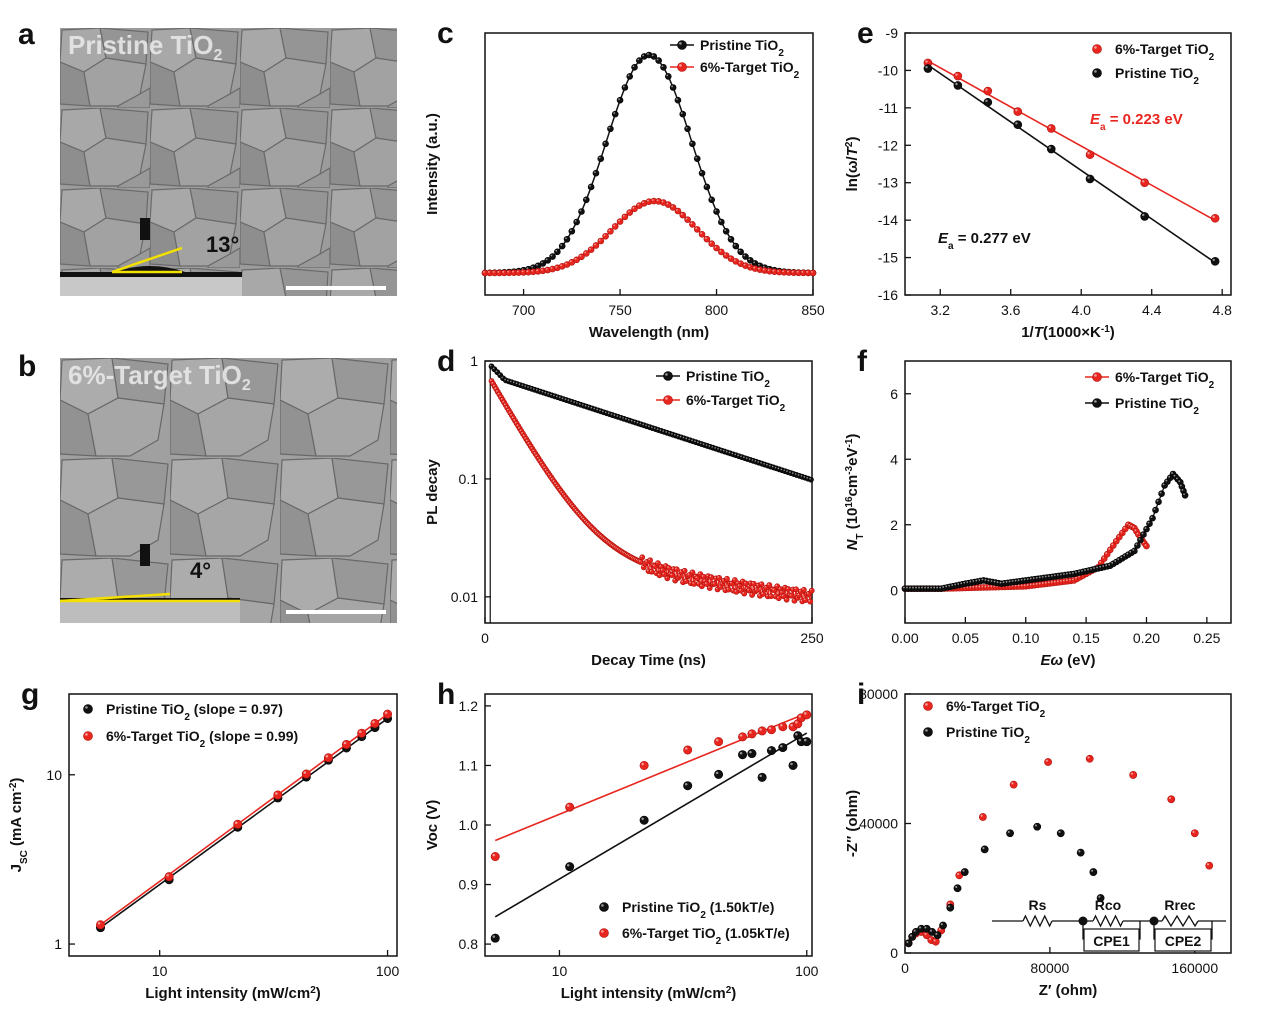 The width and height of the screenshot is (1271, 1023). I want to click on panel-g-data-point, so click(88, 736).